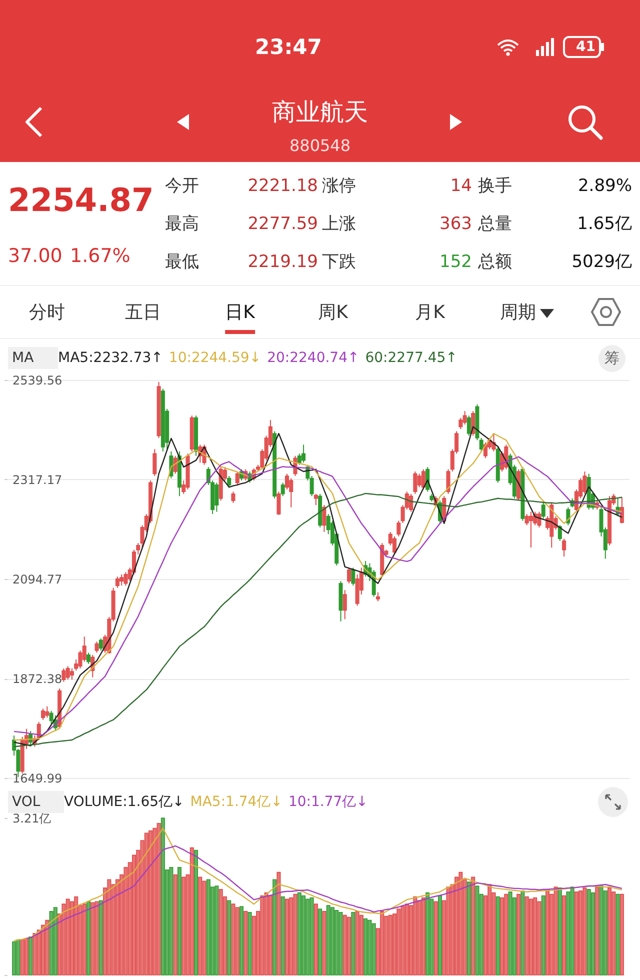 The height and width of the screenshot is (980, 640). I want to click on text: 152, so click(456, 262).